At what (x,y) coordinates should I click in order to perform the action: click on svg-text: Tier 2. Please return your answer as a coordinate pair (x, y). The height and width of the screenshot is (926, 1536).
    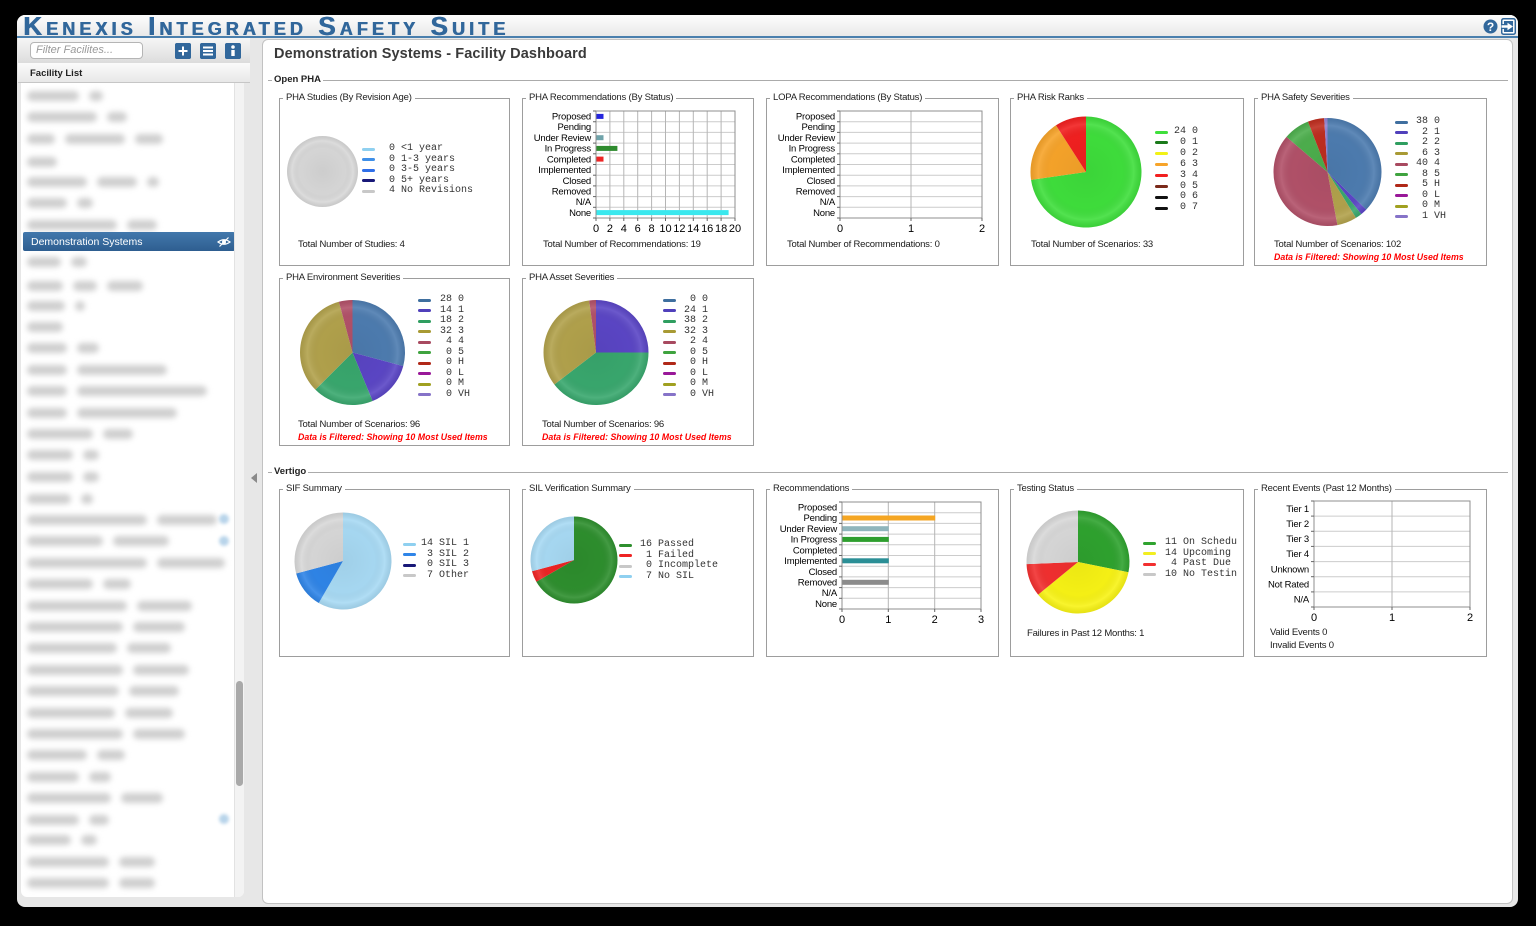
    Looking at the image, I should click on (1297, 524).